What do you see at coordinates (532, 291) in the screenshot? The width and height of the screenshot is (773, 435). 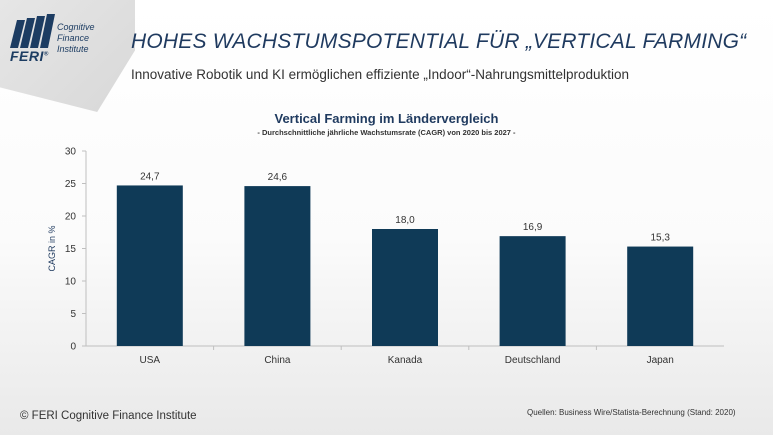 I see `bar-deutschland` at bounding box center [532, 291].